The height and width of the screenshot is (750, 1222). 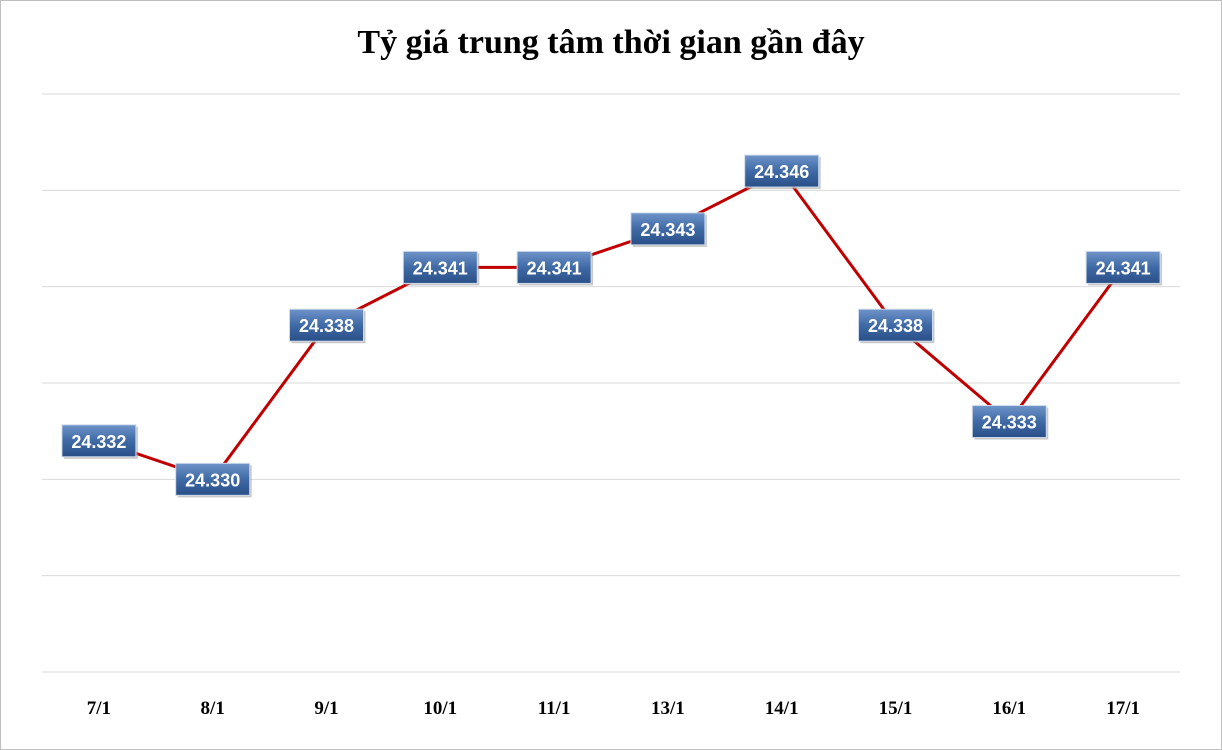 What do you see at coordinates (782, 708) in the screenshot?
I see `x-tick-label: 14/1` at bounding box center [782, 708].